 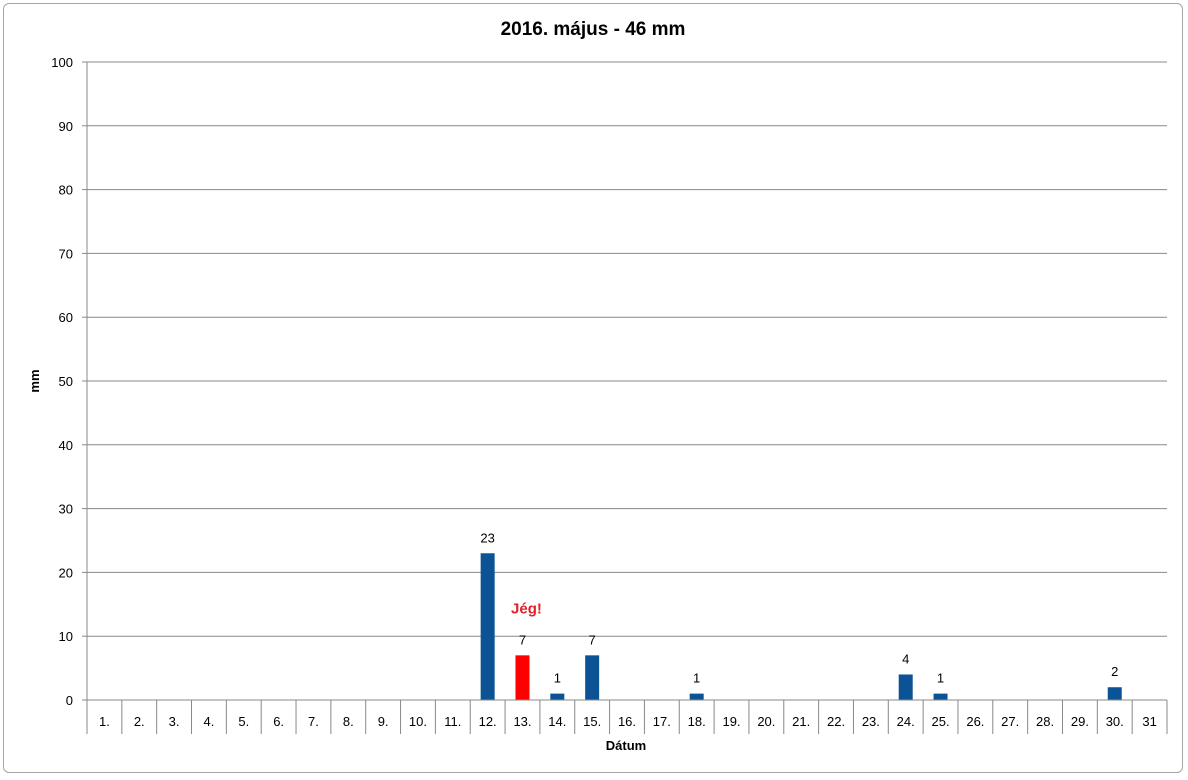 I want to click on x-tick-label: 3., so click(x=174, y=721).